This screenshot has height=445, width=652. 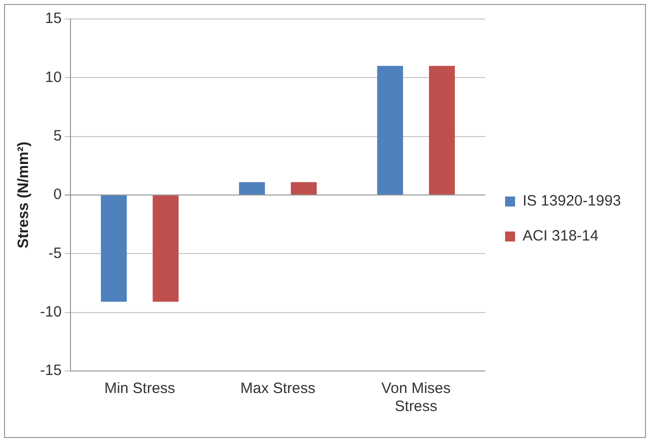 I want to click on legend-label: IS 13920-1993, so click(x=572, y=201).